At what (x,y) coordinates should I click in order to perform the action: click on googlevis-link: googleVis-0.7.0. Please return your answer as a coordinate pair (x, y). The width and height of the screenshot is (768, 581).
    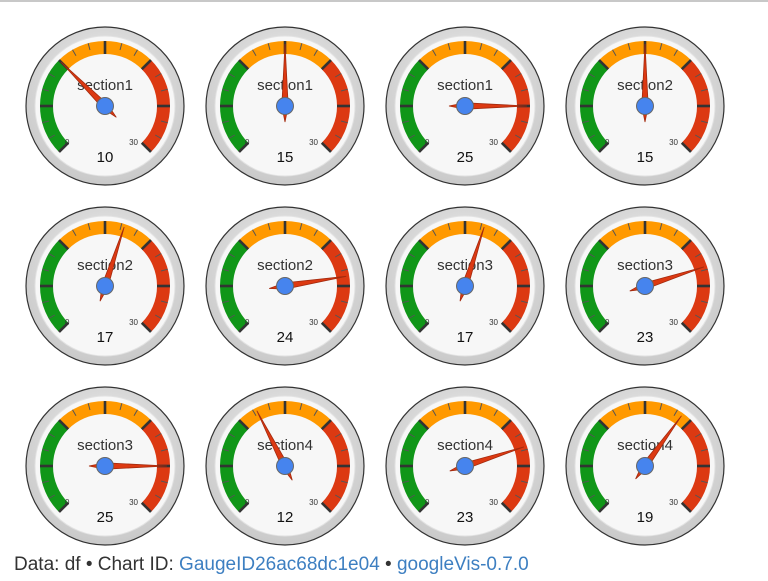
    Looking at the image, I should click on (462, 564).